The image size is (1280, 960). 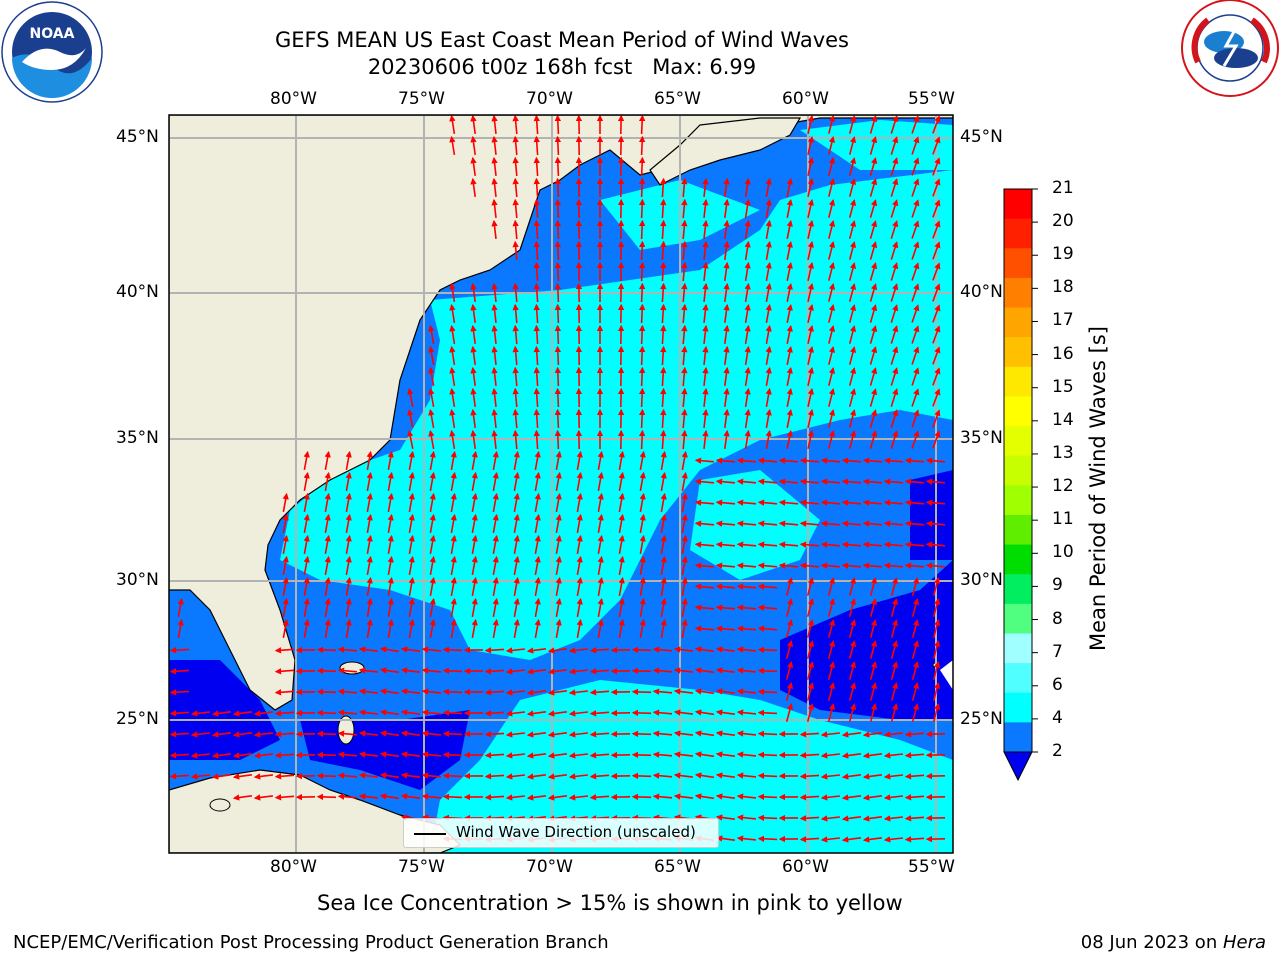 I want to click on noaa-logo: NOAA, so click(x=52, y=52).